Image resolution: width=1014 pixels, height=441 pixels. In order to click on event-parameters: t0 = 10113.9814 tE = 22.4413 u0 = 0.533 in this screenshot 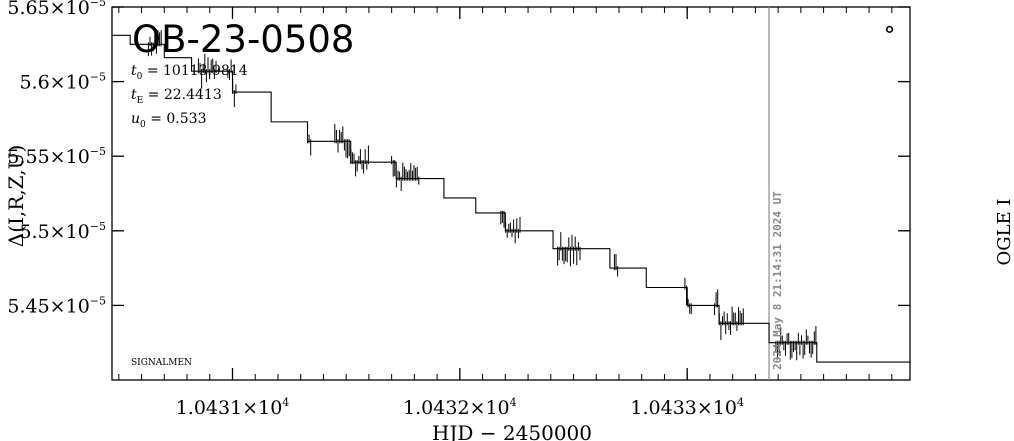, I will do `click(189, 96)`.